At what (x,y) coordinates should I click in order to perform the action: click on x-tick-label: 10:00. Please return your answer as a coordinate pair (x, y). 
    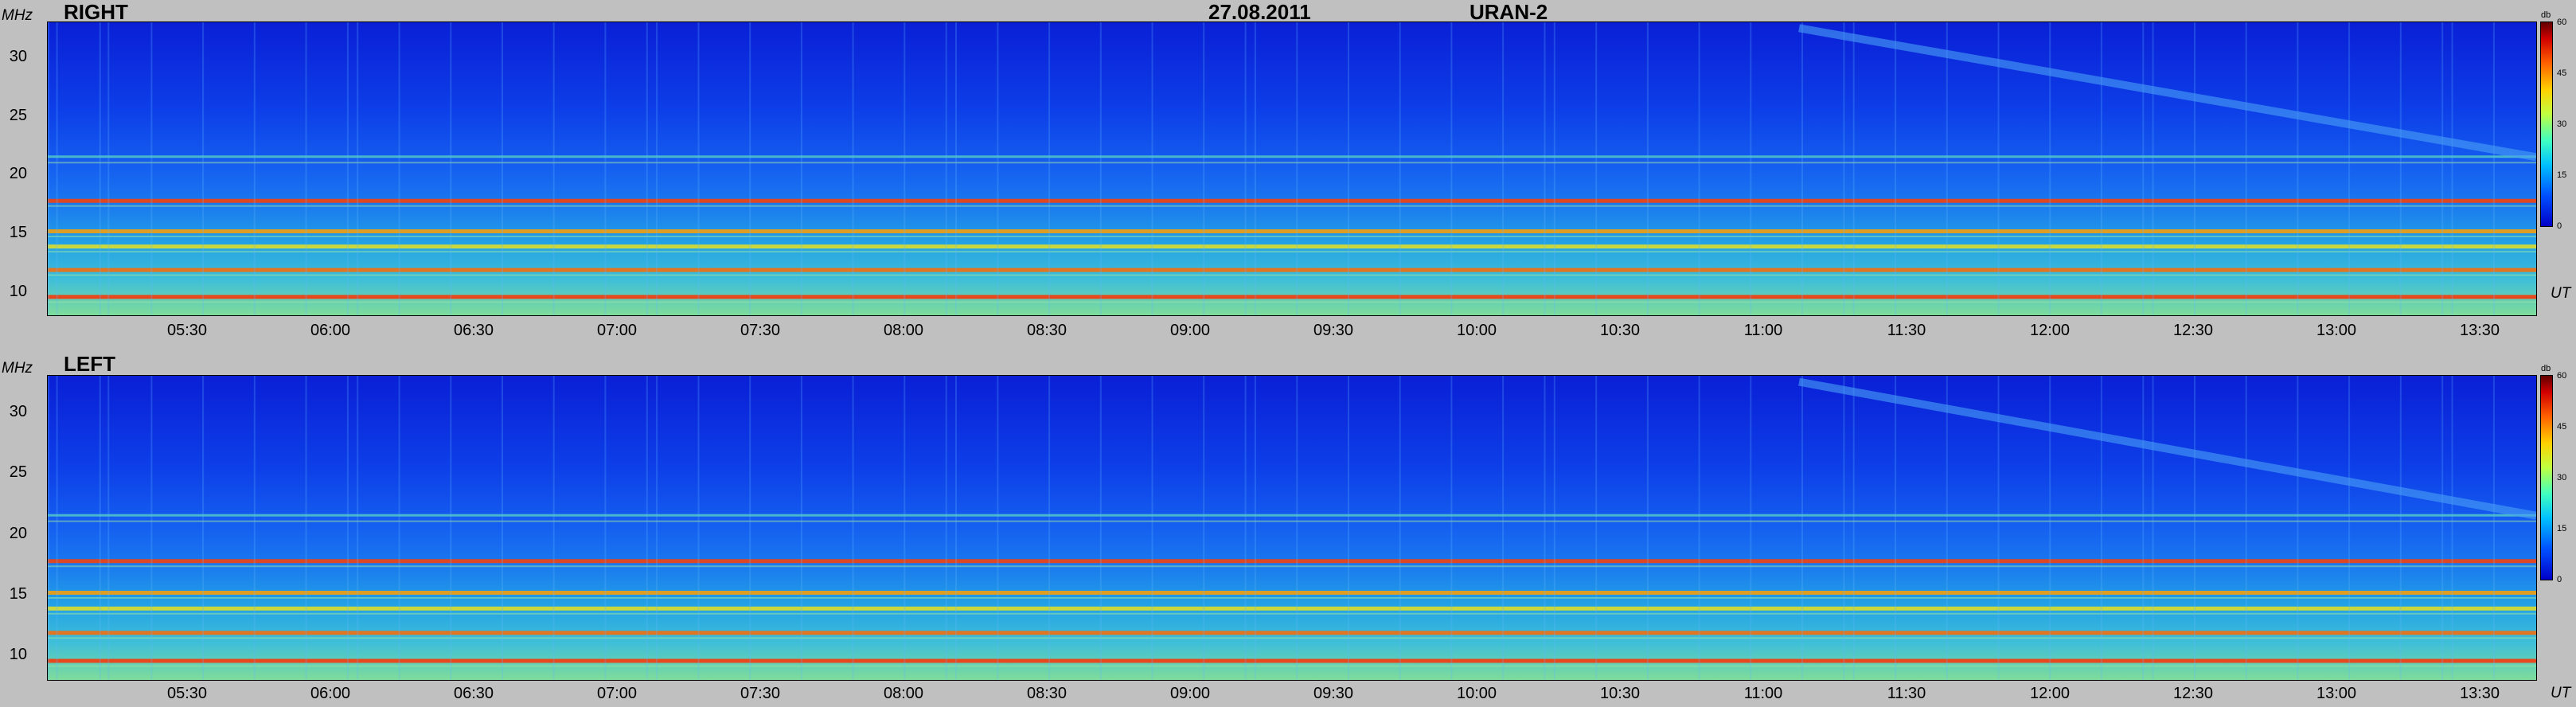
    Looking at the image, I should click on (1476, 693).